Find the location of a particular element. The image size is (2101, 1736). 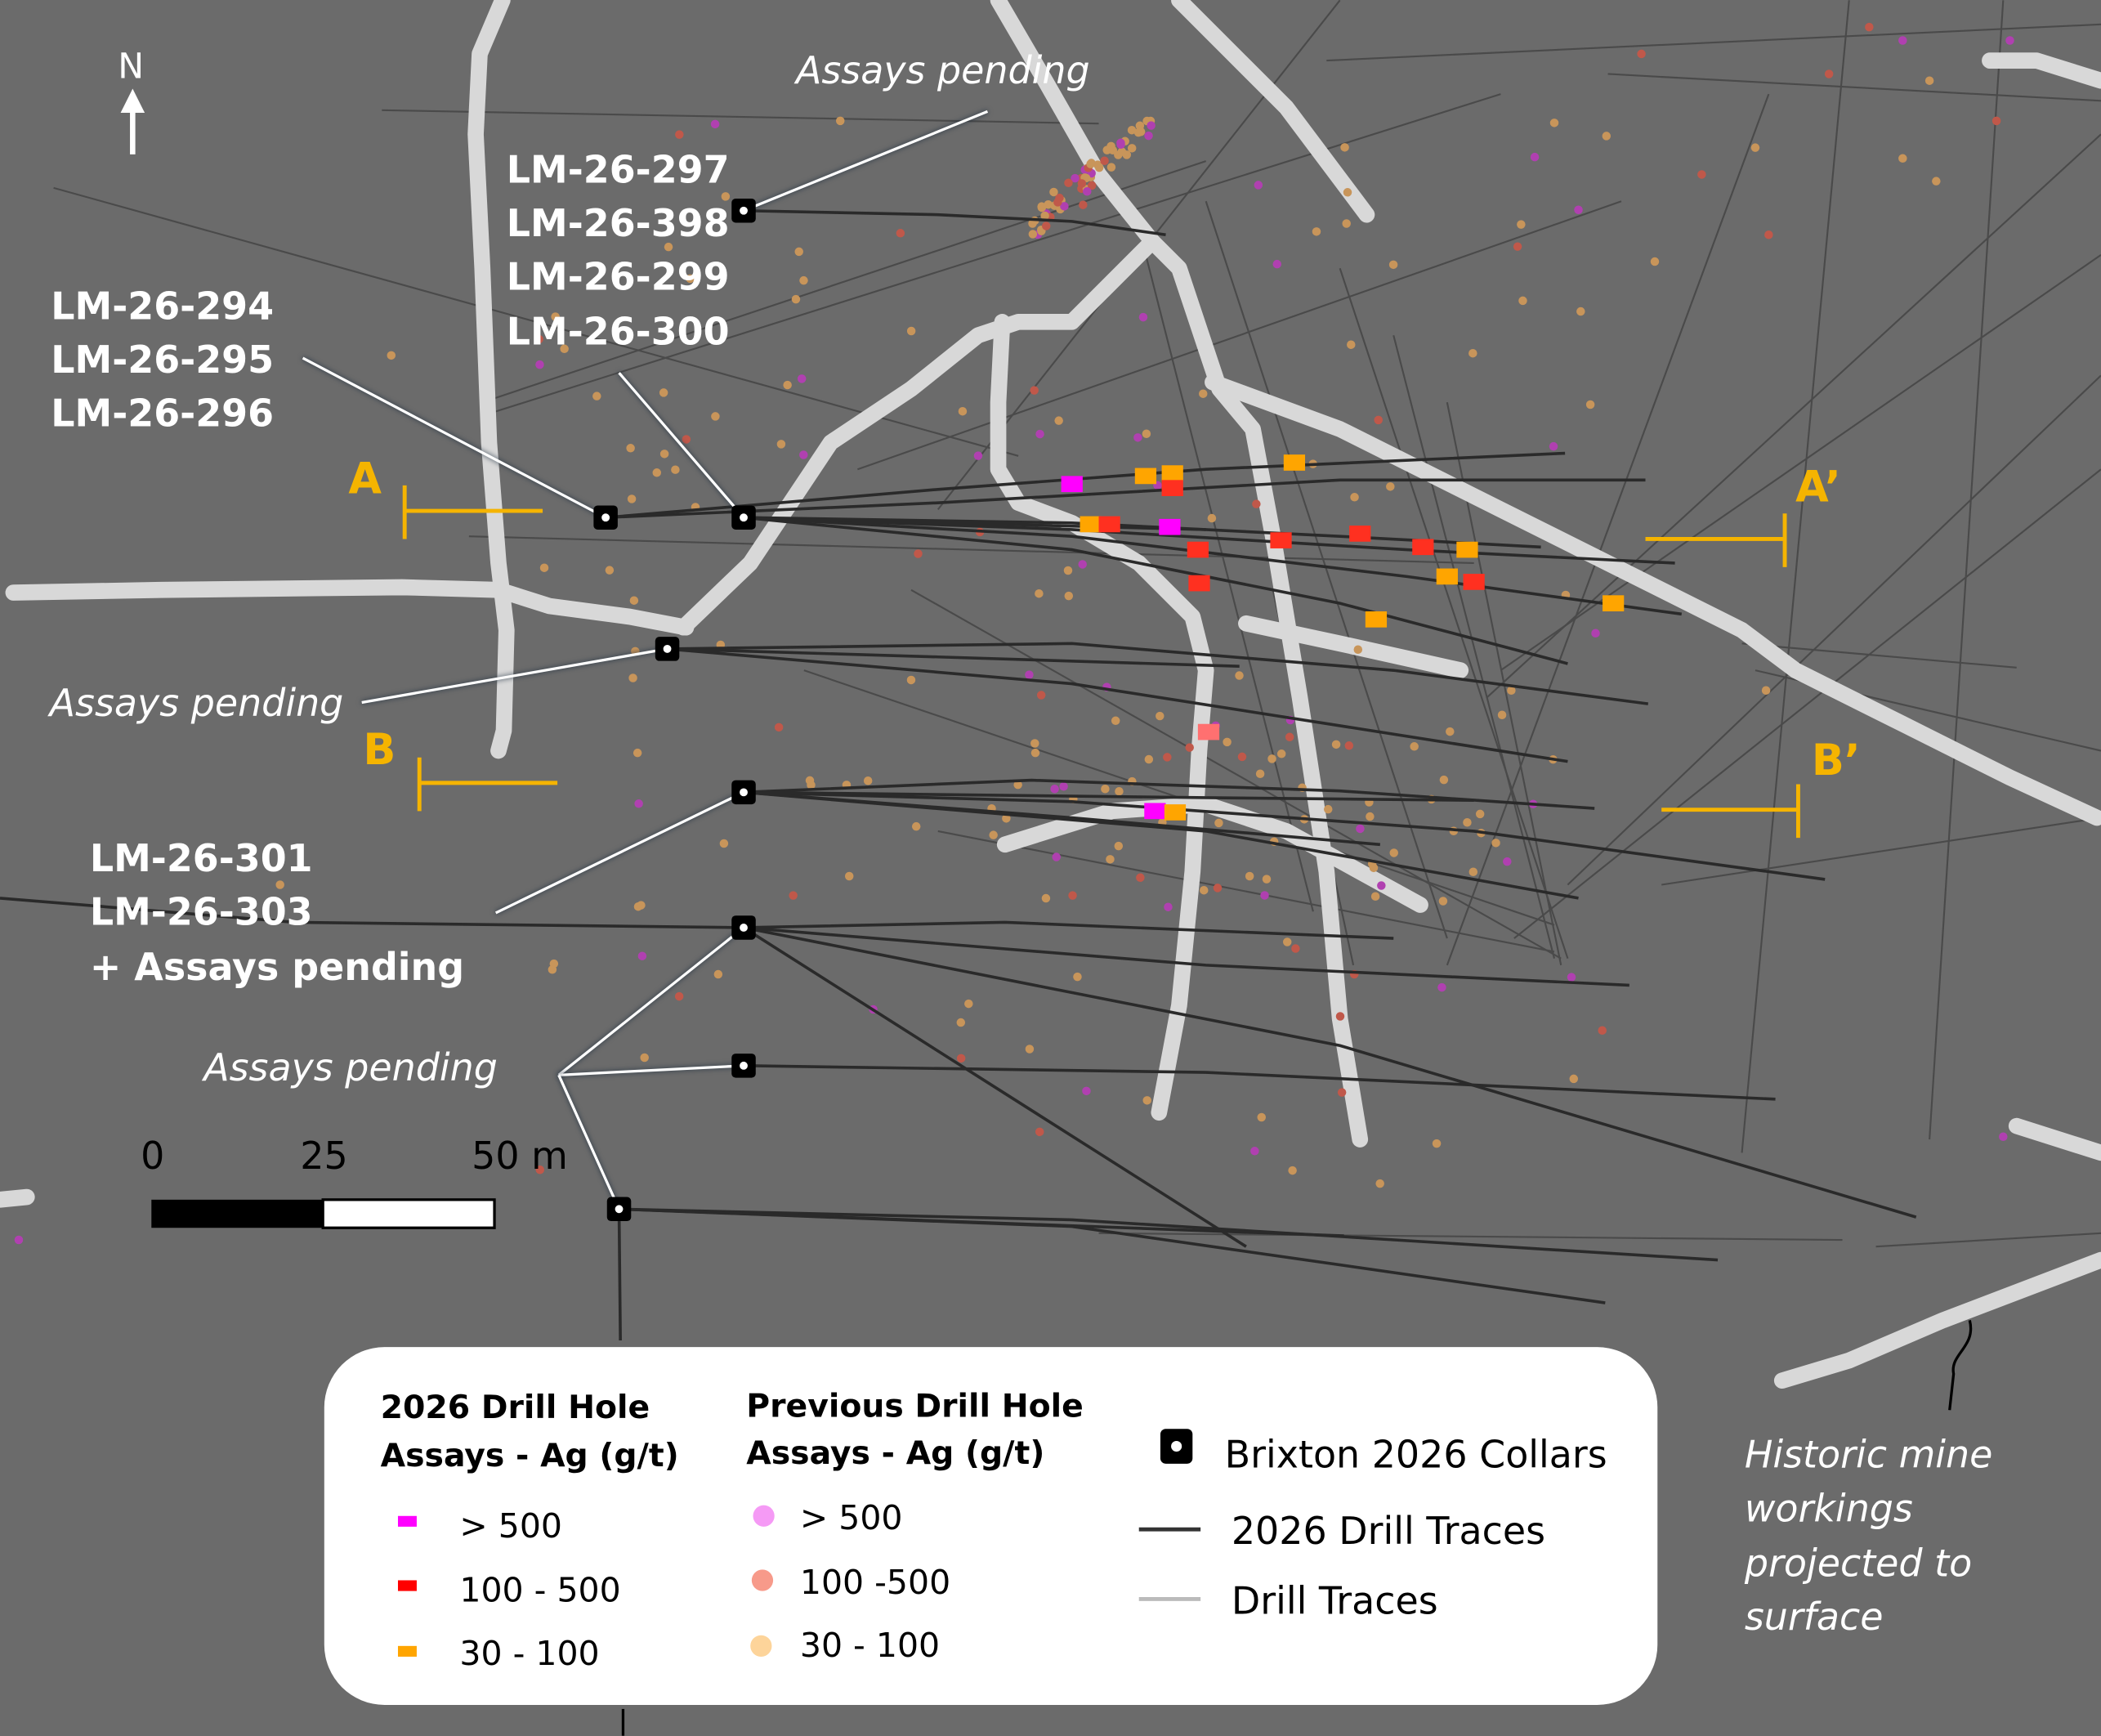

legend-label: Brixton 2026 Collars is located at coordinates (1416, 1455).